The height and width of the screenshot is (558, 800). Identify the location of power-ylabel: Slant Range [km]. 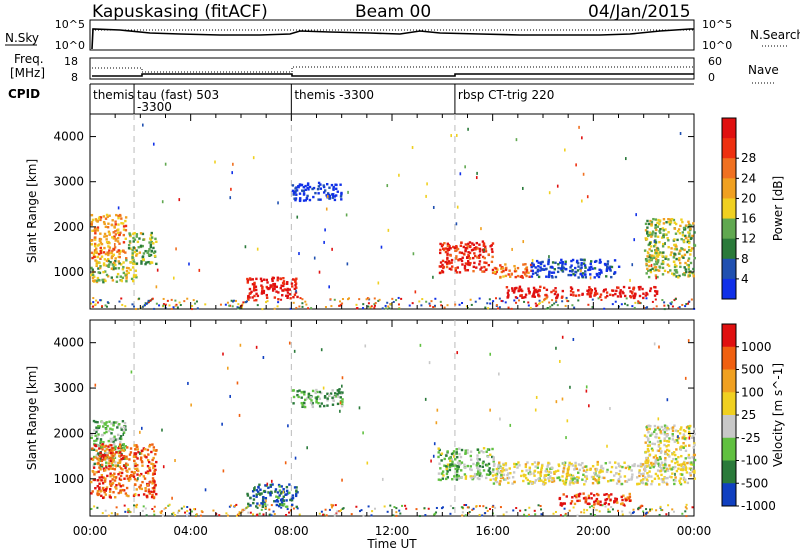
(32, 211).